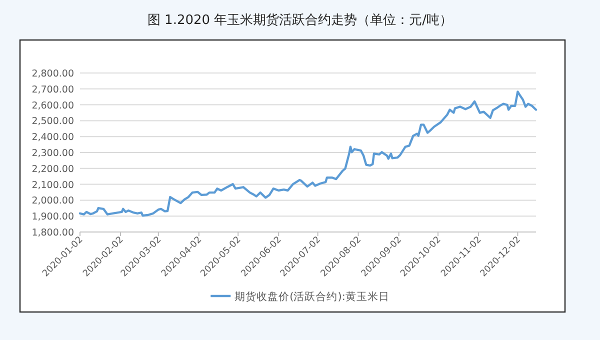  I want to click on y-tick-label: 1,900.00, so click(53, 217).